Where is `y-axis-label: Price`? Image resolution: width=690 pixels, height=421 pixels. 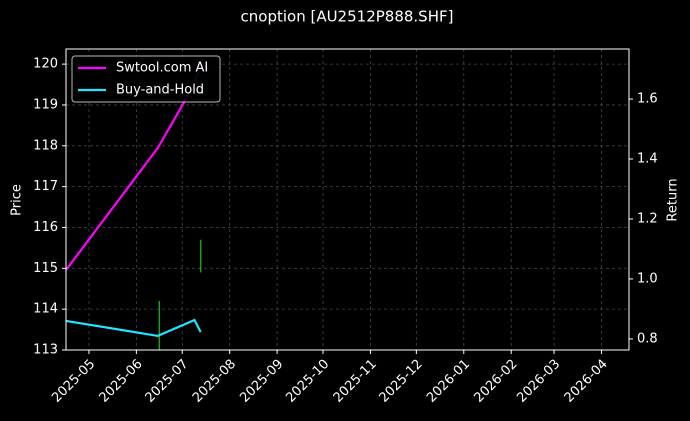 y-axis-label: Price is located at coordinates (17, 200).